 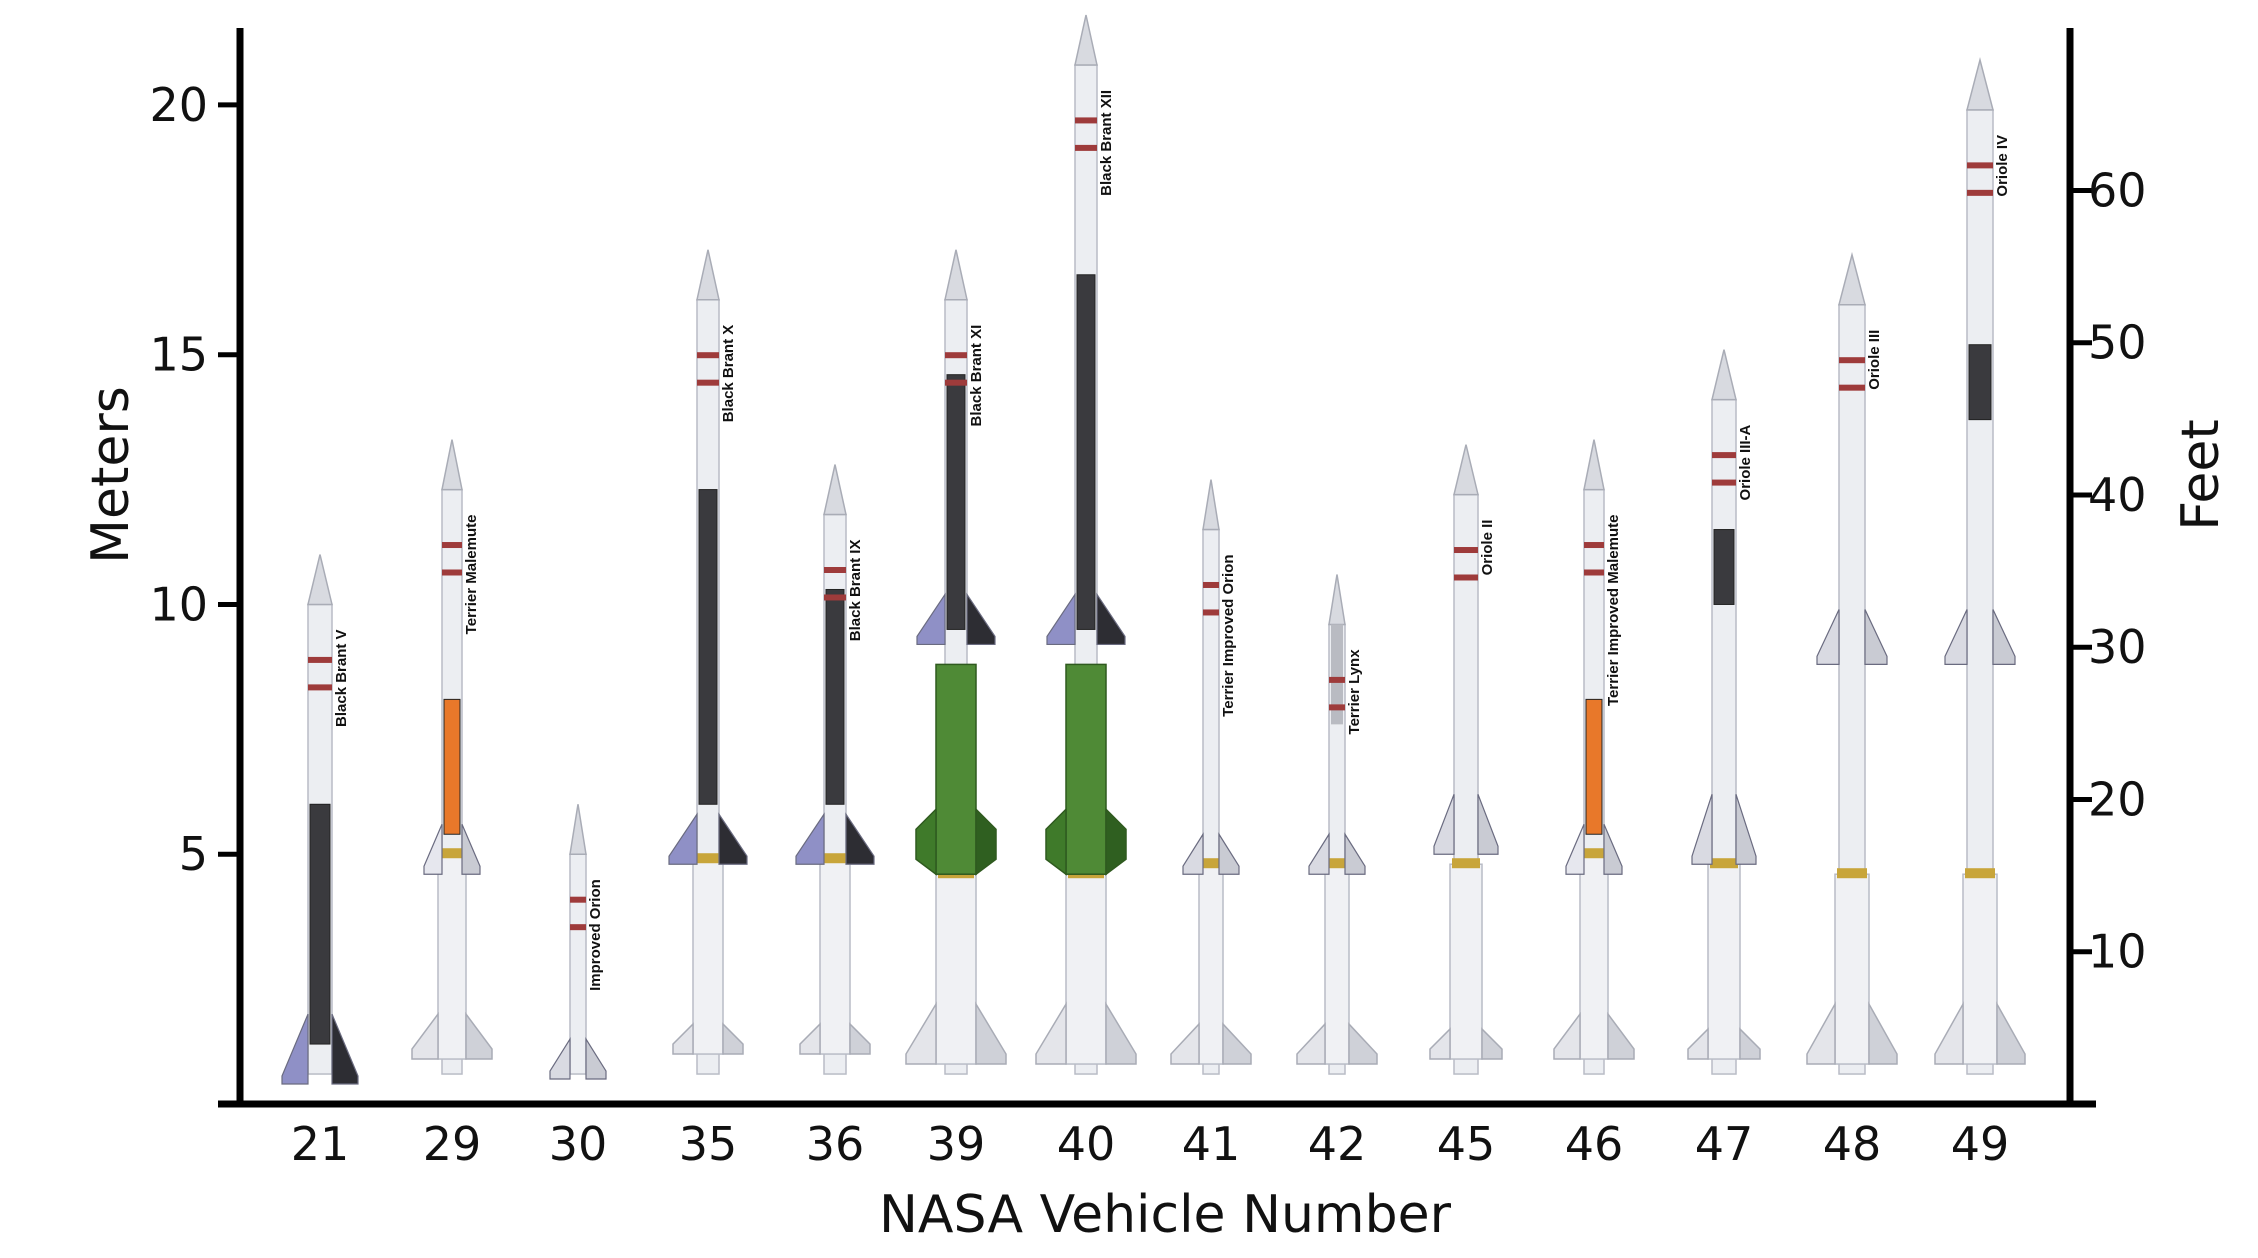 What do you see at coordinates (578, 964) in the screenshot?
I see `rocket-body` at bounding box center [578, 964].